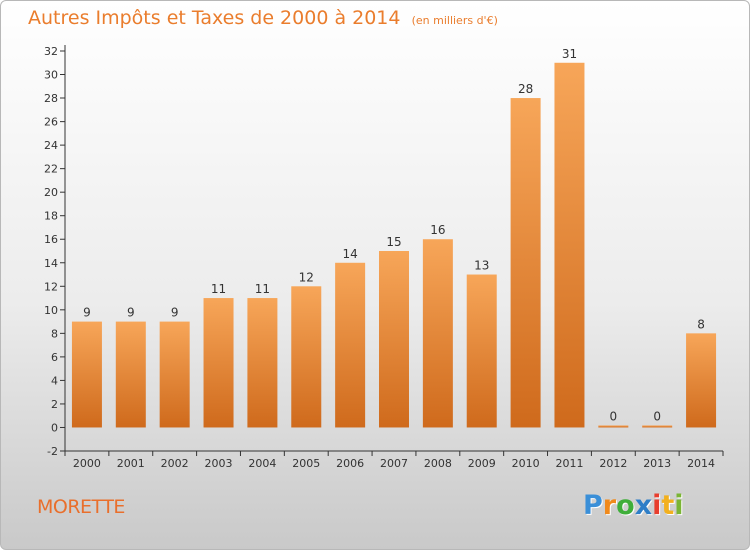 This screenshot has width=750, height=550. I want to click on x-tick-label: 2009, so click(482, 463).